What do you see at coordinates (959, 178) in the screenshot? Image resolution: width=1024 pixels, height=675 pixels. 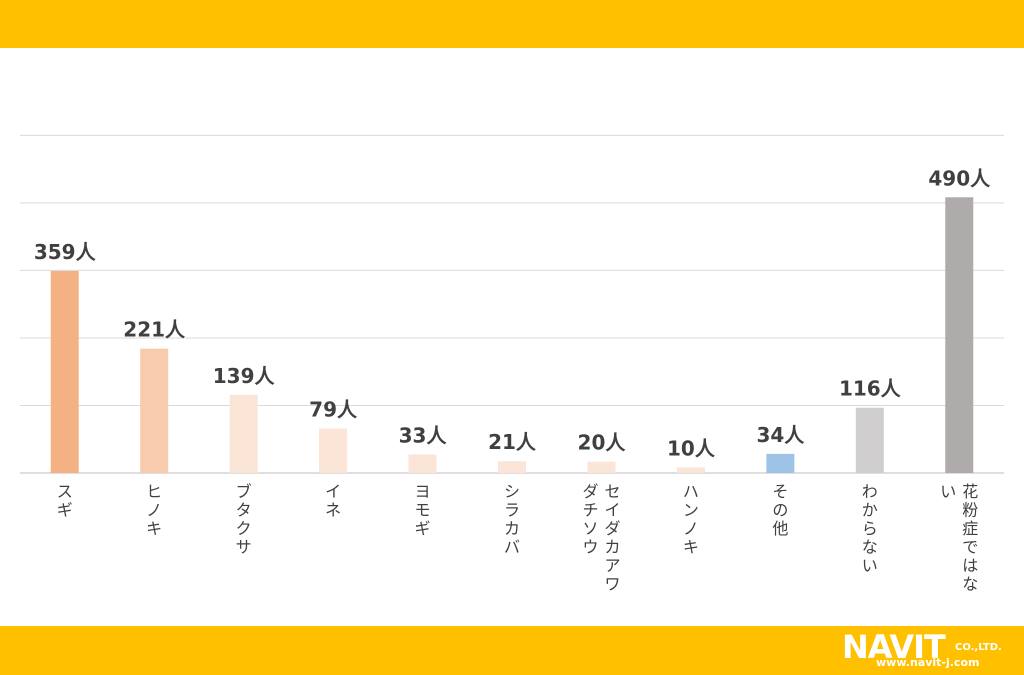 I see `data-label: 490人` at bounding box center [959, 178].